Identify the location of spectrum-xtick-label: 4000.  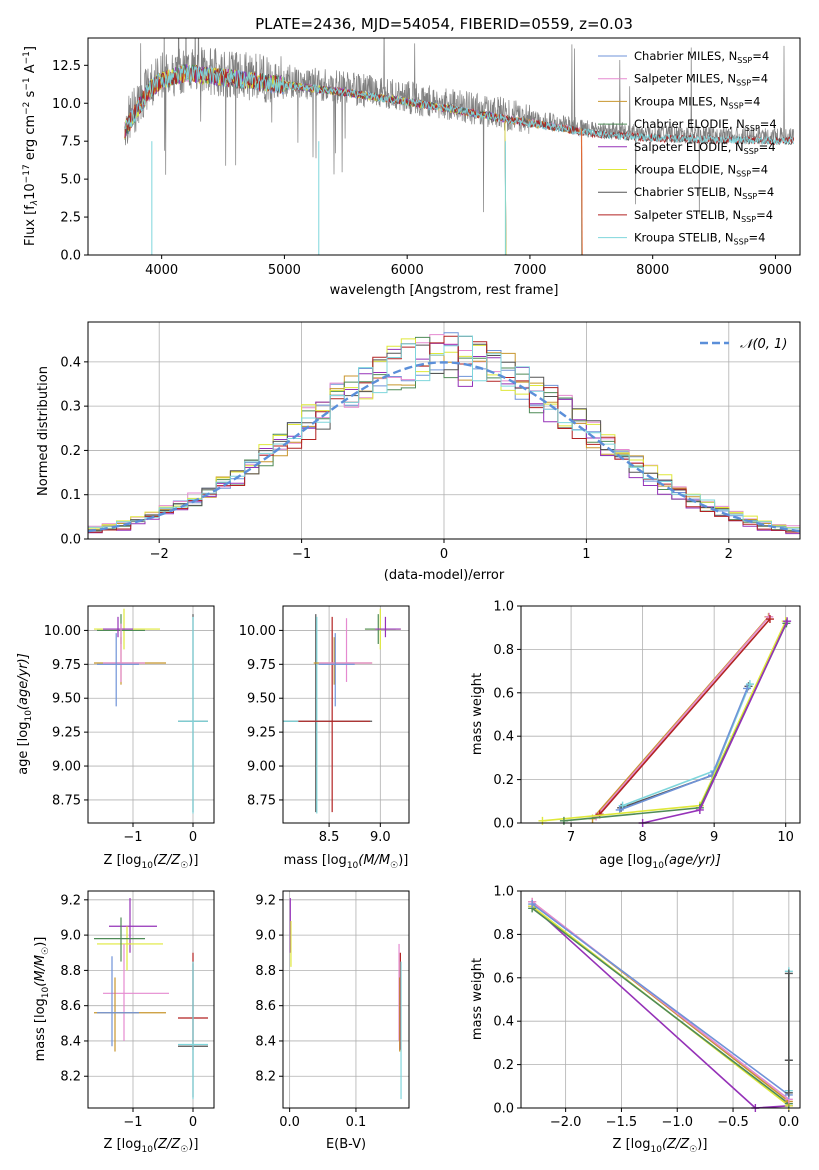
(161, 270).